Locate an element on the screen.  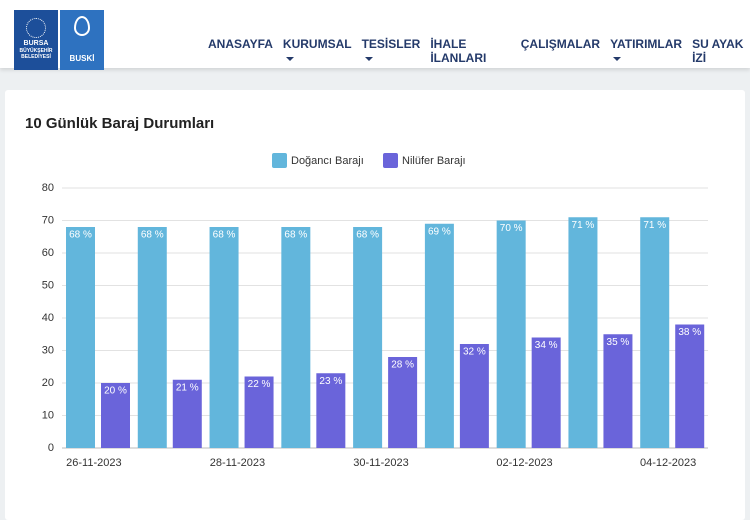
y-tick-label: 0 is located at coordinates (51, 448).